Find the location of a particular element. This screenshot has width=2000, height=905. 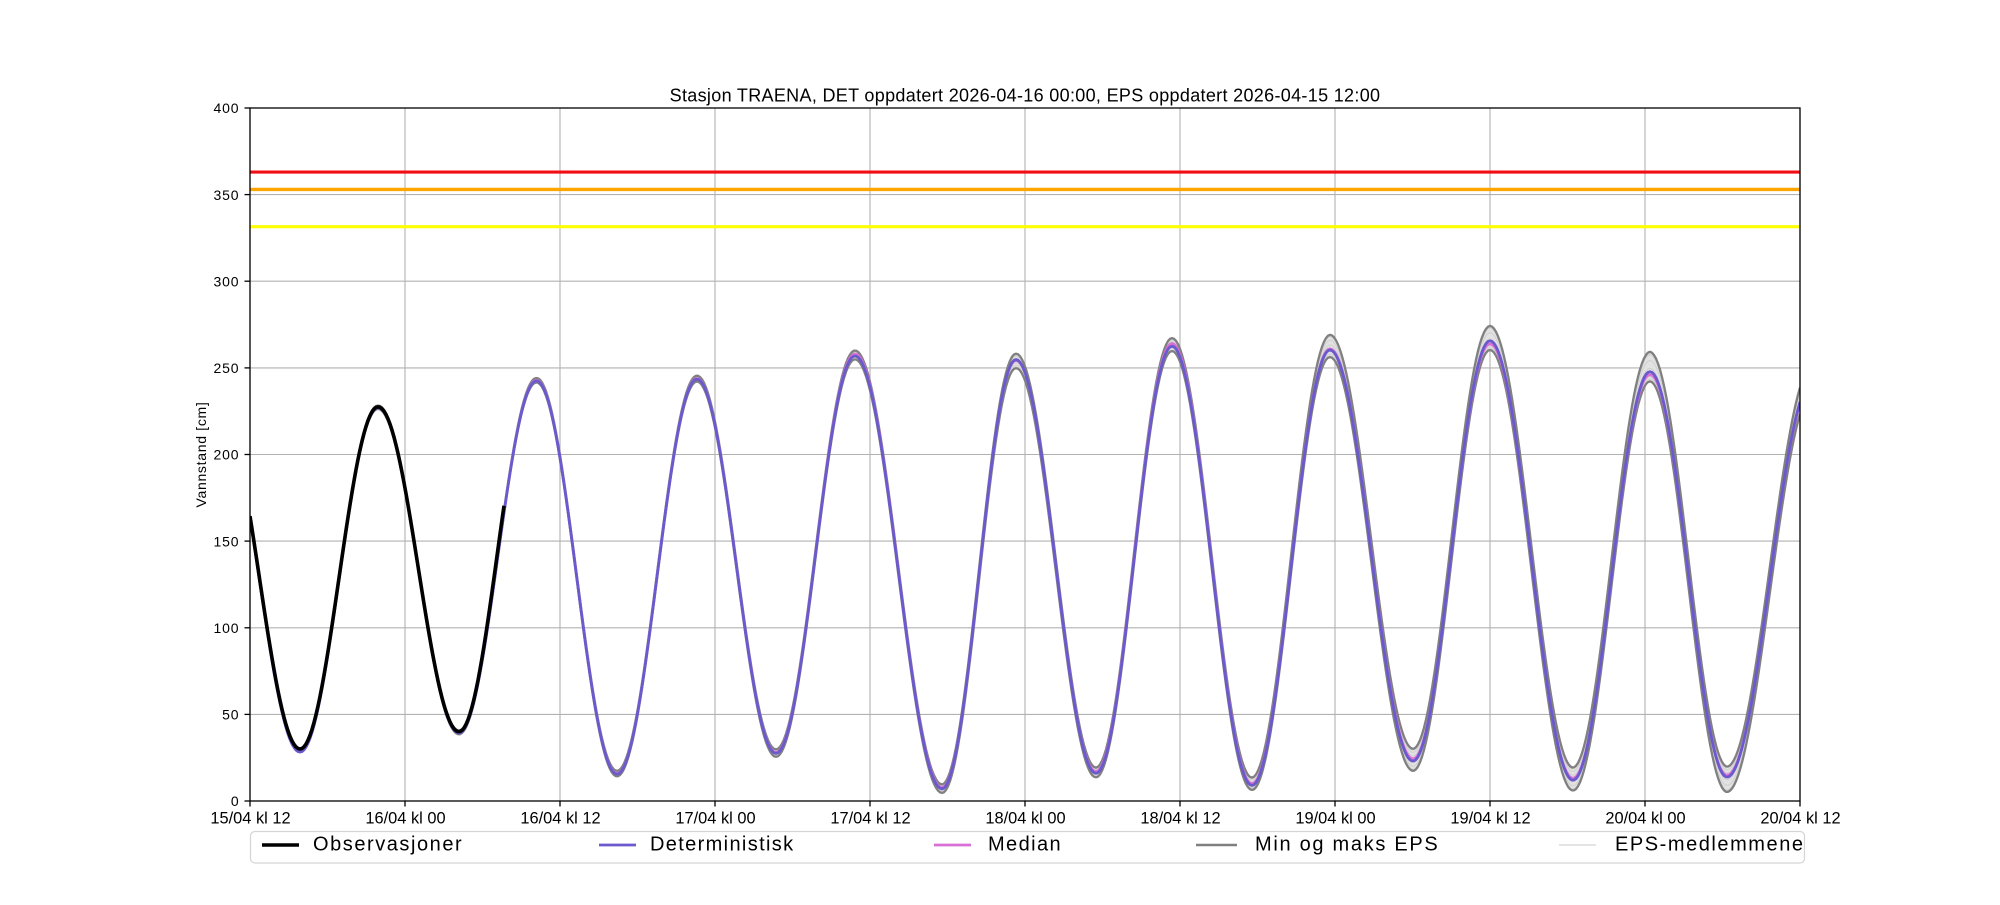

svg-text: 16/04 kl 00 is located at coordinates (405, 819).